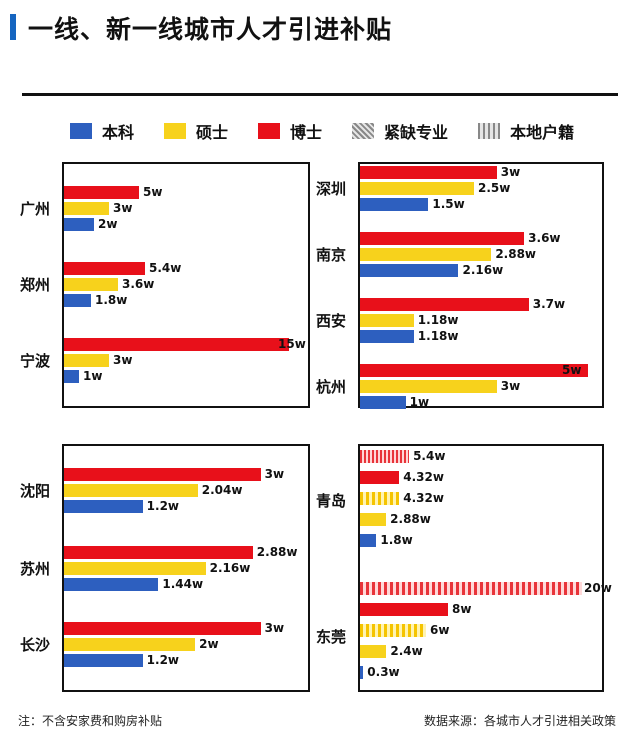 This screenshot has width=640, height=738. Describe the element at coordinates (462, 609) in the screenshot. I see `data-label-东莞-博士: 8w` at that location.